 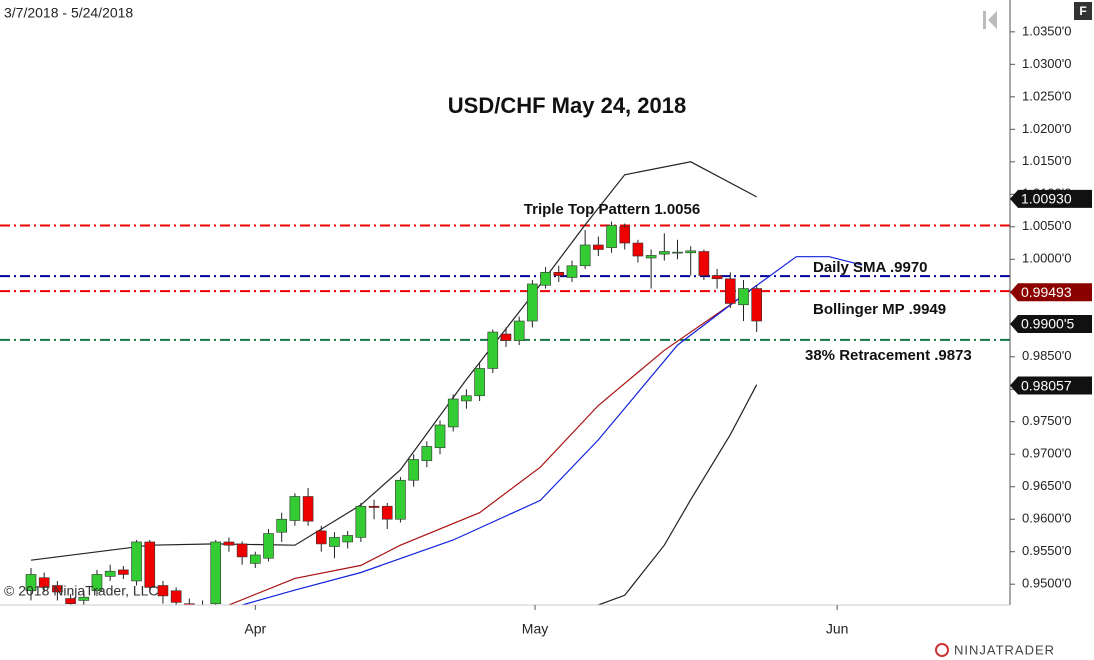 I want to click on annotation: Triple Top Pattern 1.0056, so click(x=612, y=209).